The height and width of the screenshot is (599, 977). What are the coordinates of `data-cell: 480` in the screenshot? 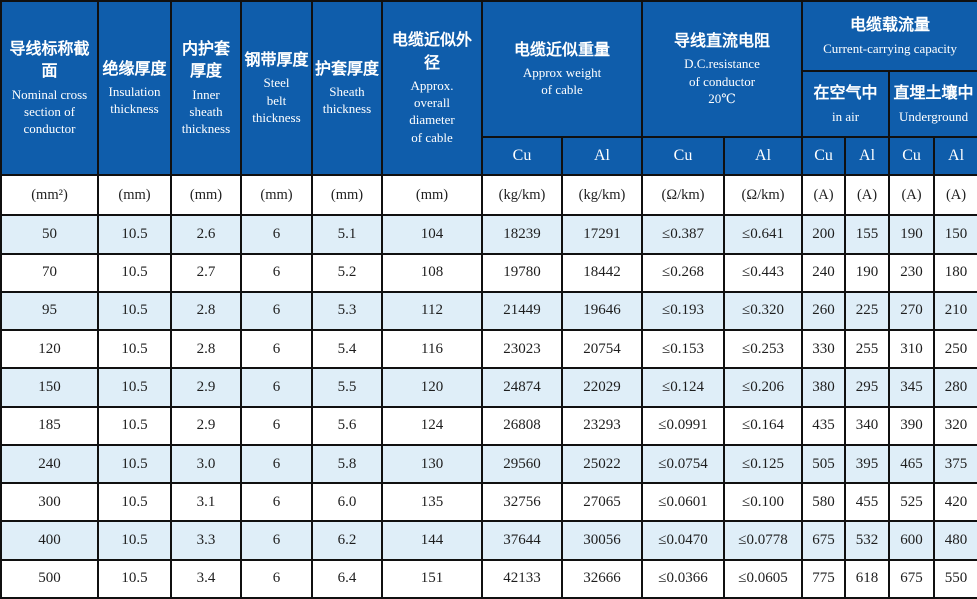 It's located at (955, 540).